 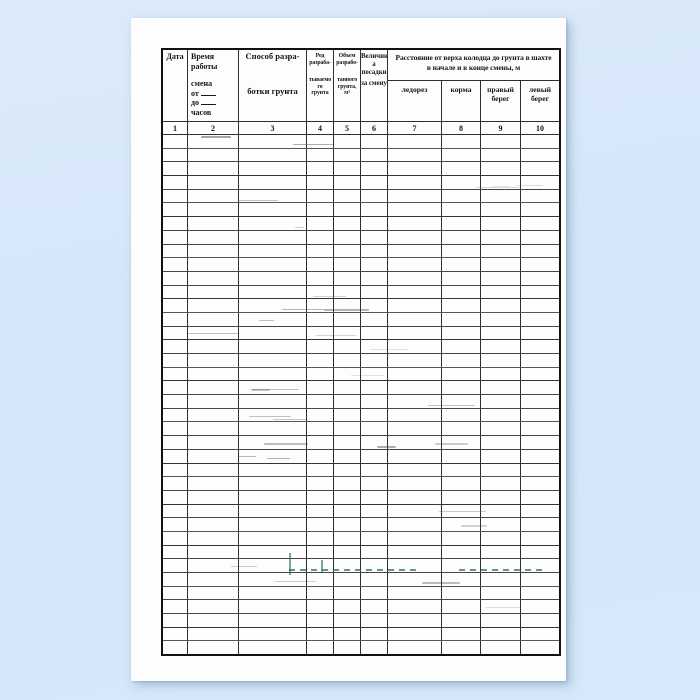 What do you see at coordinates (201, 112) in the screenshot?
I see `header-label: часов` at bounding box center [201, 112].